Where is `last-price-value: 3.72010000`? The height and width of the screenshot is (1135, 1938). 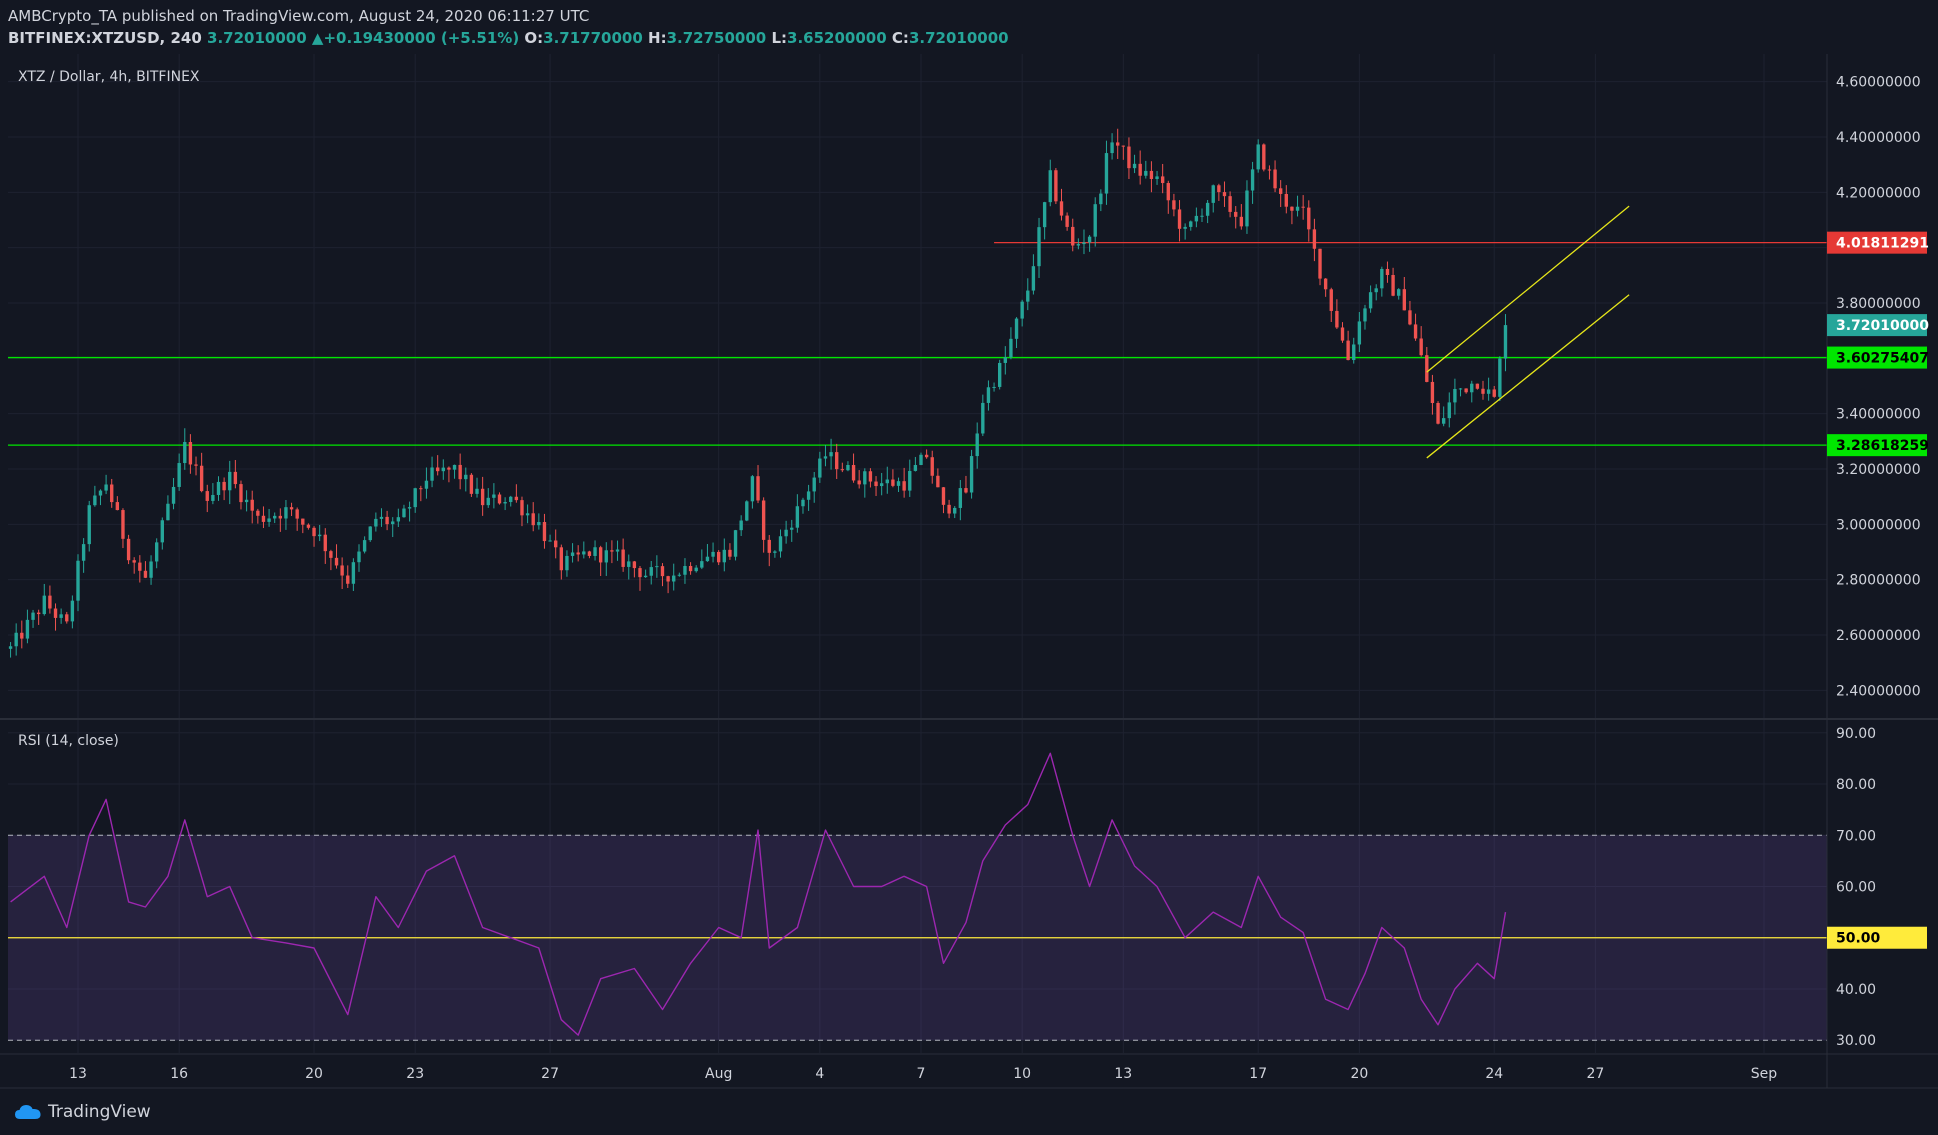
last-price-value: 3.72010000 is located at coordinates (257, 38).